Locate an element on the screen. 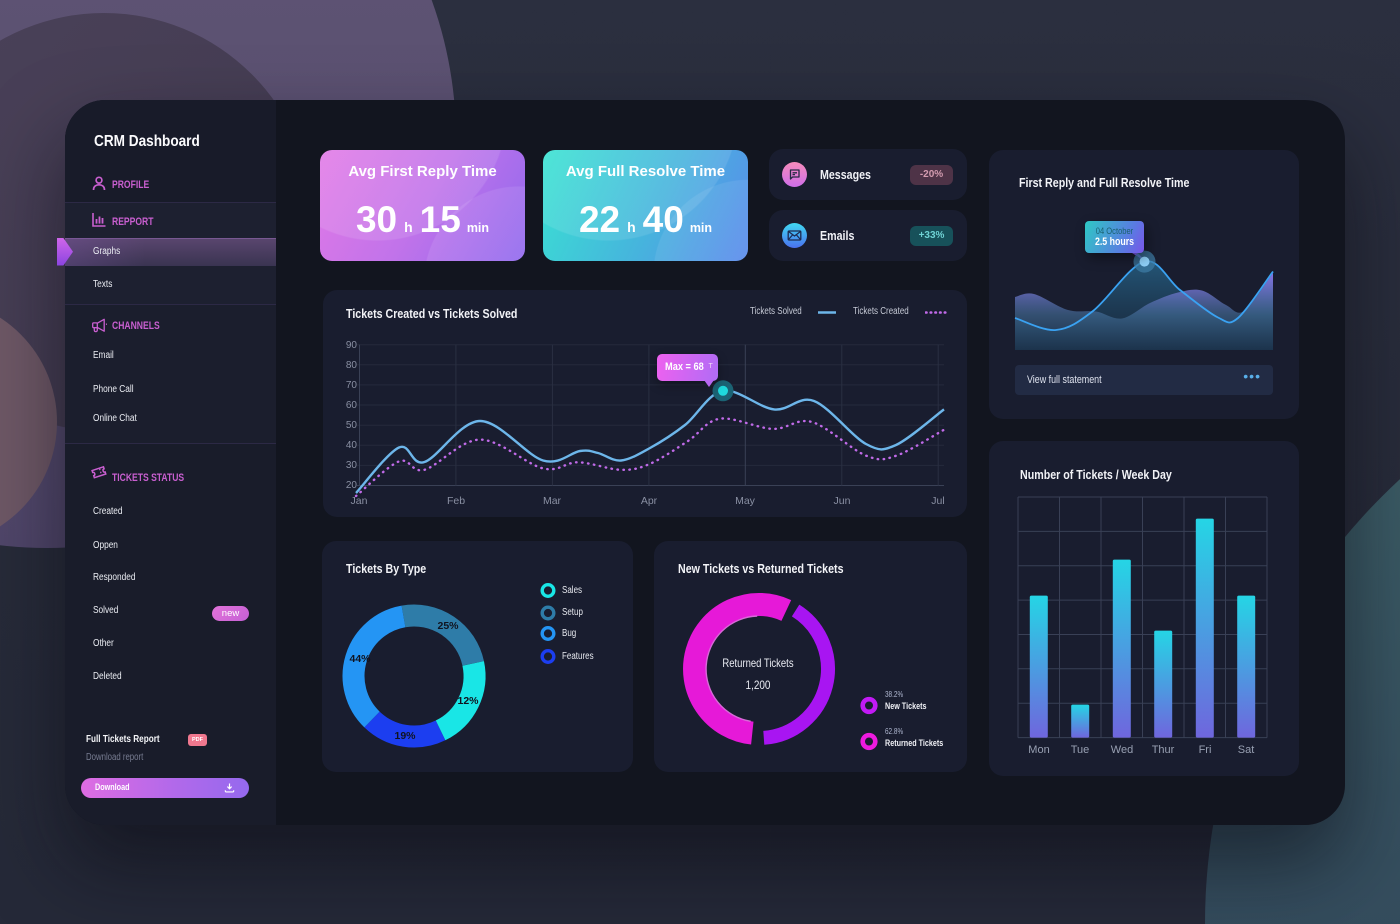  svg-text: 12% is located at coordinates (468, 701).